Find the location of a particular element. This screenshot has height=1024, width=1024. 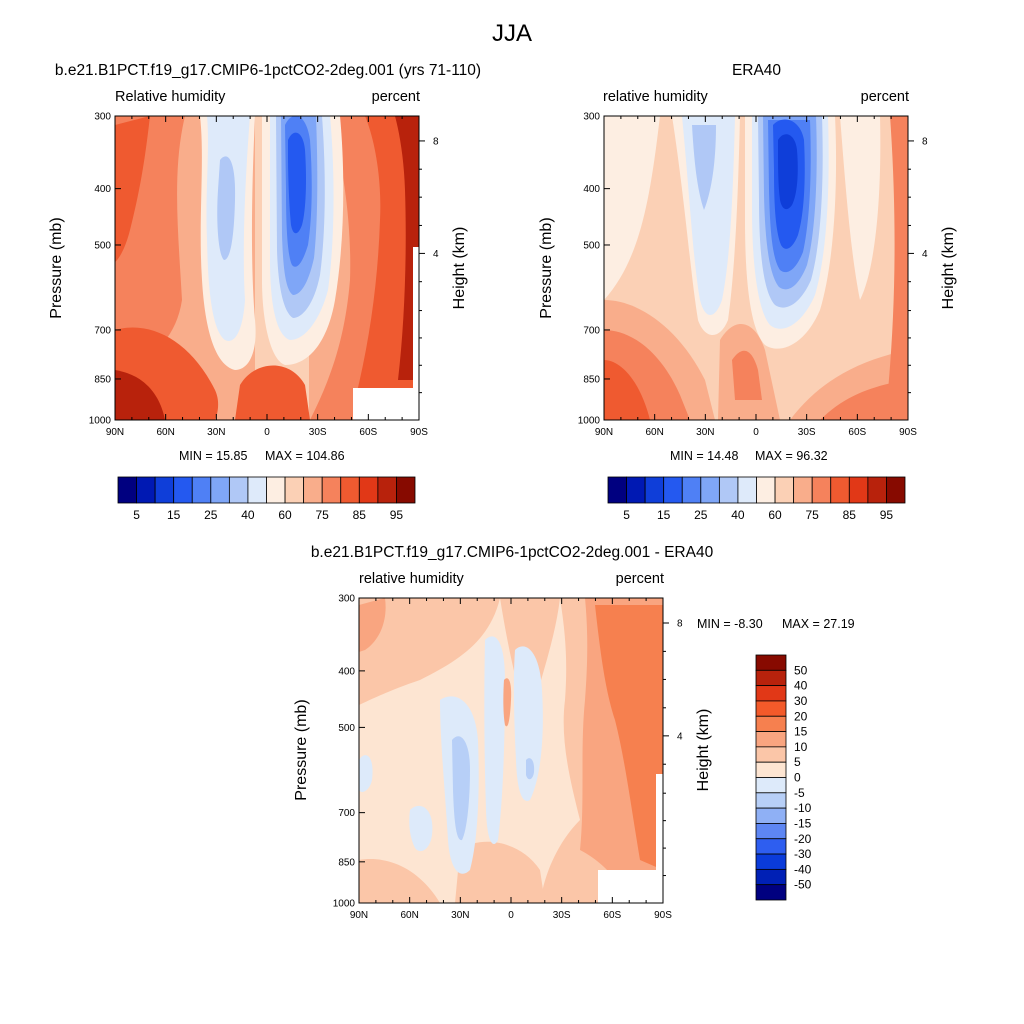

panel2-fill-dry-sh6 is located at coordinates (788, 172).